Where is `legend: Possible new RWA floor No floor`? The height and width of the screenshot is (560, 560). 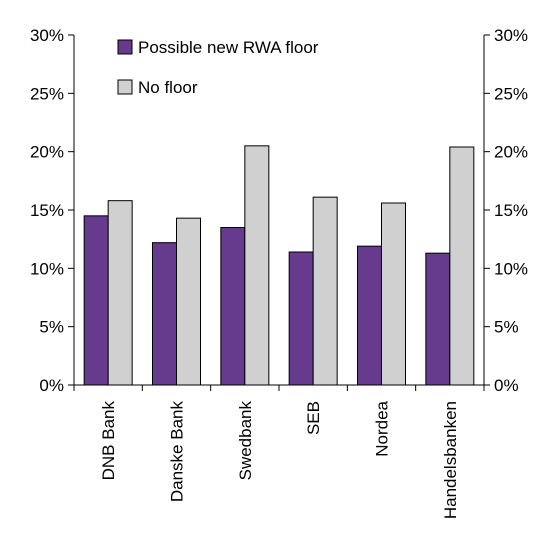
legend: Possible new RWA floor No floor is located at coordinates (218, 67).